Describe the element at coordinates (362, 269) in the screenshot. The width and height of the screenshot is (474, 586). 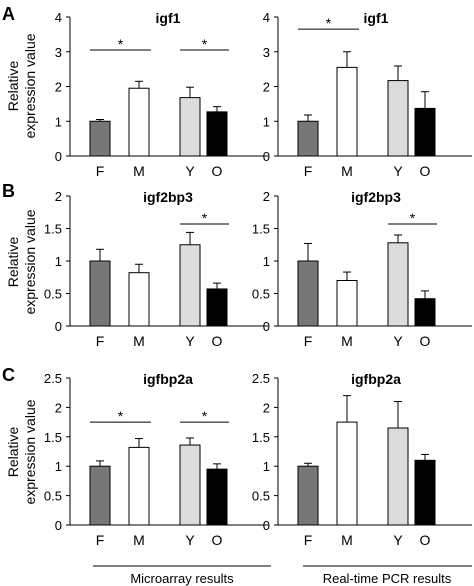
I see `chart-igf2bp3-pcr: 0 0.5 1 1.5 2 igf2bp3 F M Y O *` at that location.